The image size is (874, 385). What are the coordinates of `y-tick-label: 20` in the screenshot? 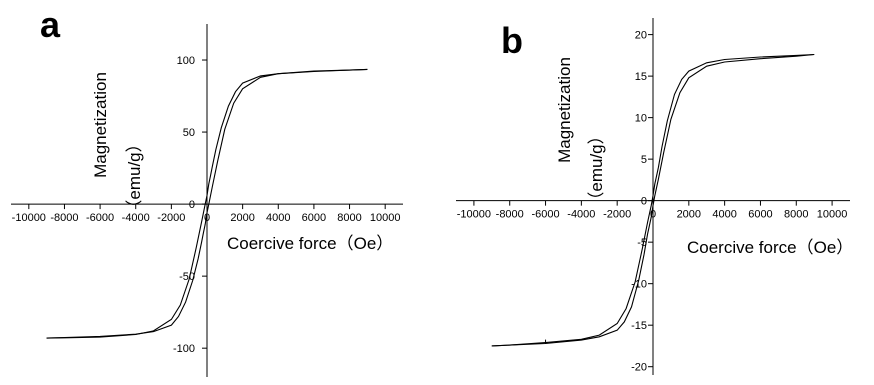 It's located at (641, 36).